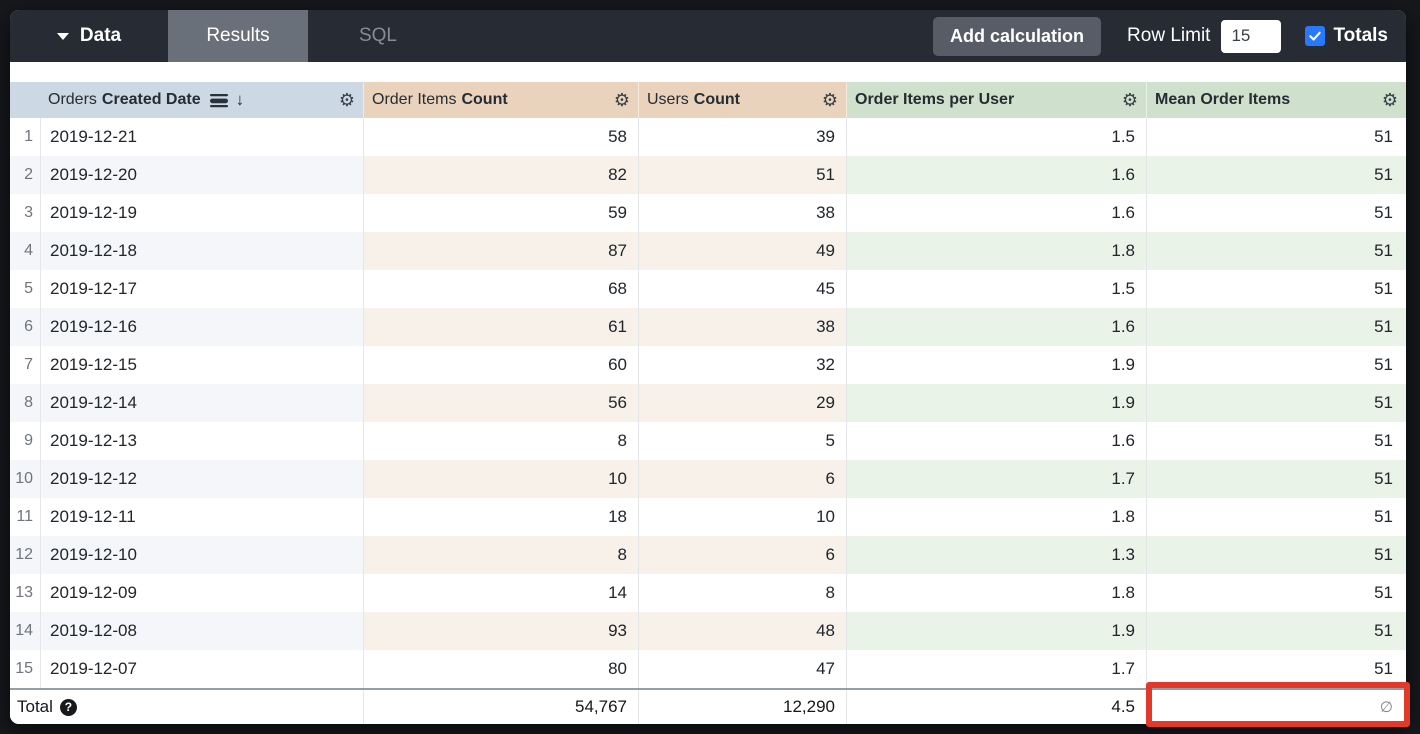  I want to click on orders-created-date-cell: 2019-12-11, so click(202, 517).